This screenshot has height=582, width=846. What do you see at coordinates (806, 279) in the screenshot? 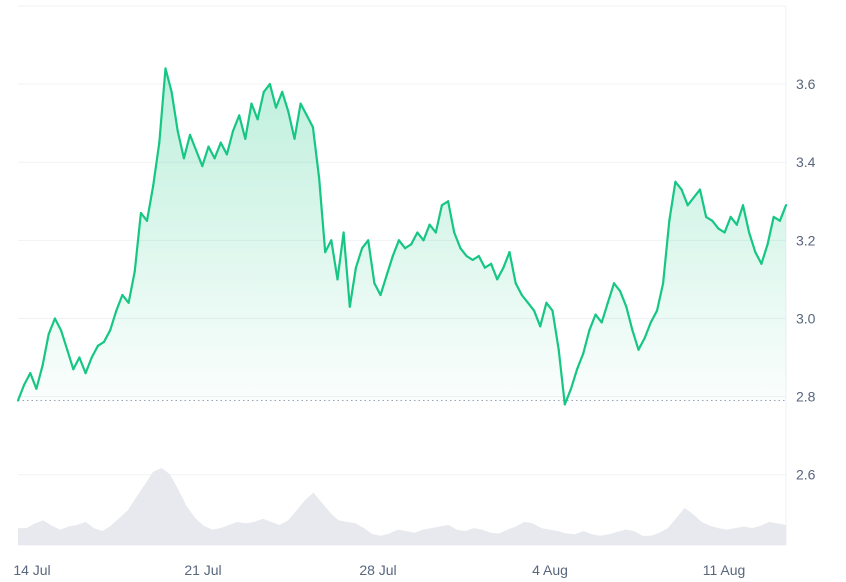
I see `y-axis-ticks: 2.6 2.8 3.0 3.2 3.4 3.6` at bounding box center [806, 279].